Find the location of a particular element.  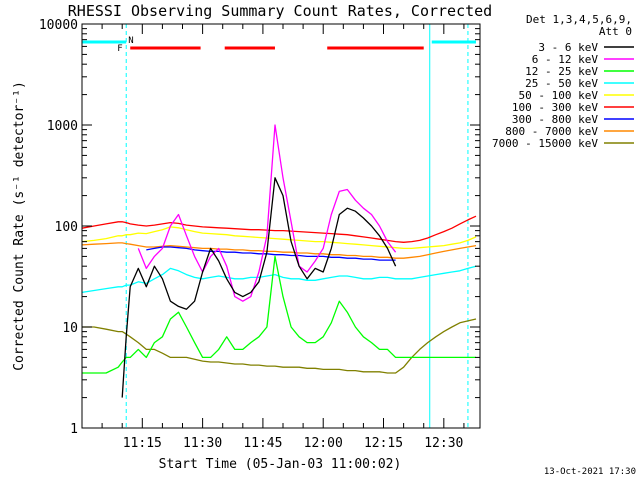

series-line-800-7000kev is located at coordinates (279, 250).